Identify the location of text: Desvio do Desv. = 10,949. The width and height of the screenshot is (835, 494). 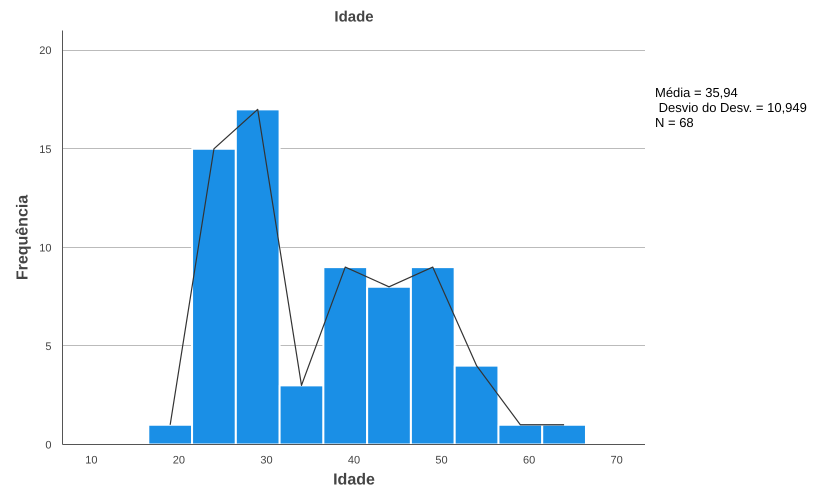
(732, 107).